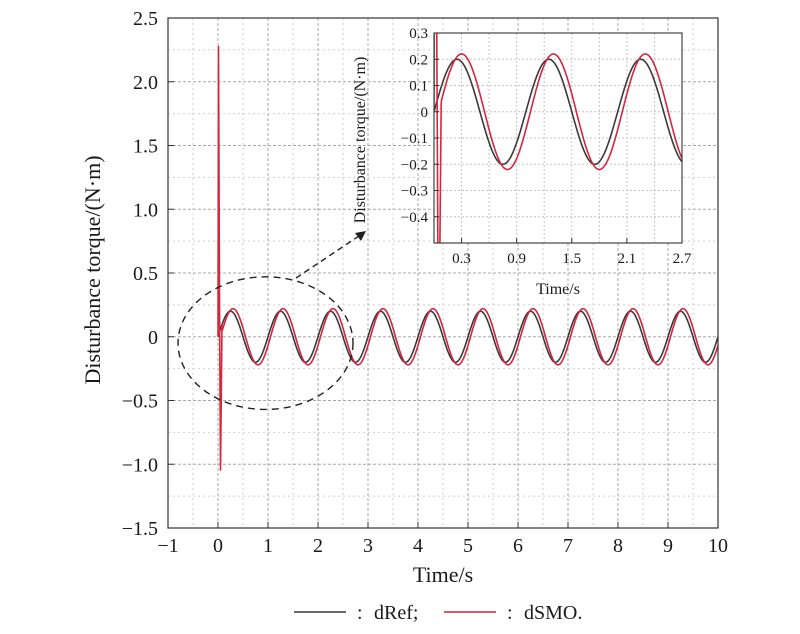 This screenshot has width=800, height=634. Describe the element at coordinates (145, 147) in the screenshot. I see `y-tick-label: 1.5` at that location.